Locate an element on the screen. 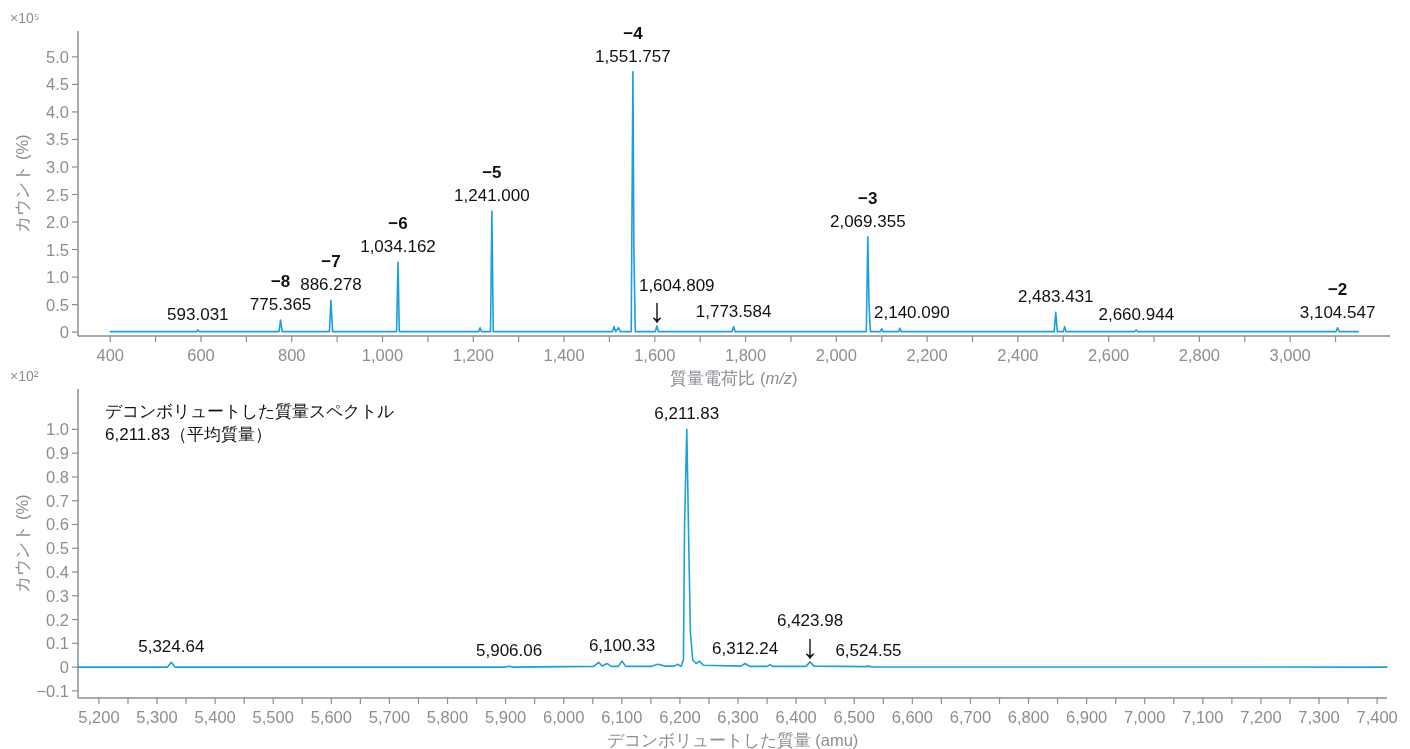 The width and height of the screenshot is (1410, 749). x-tick-label: 7,200 is located at coordinates (1261, 717).